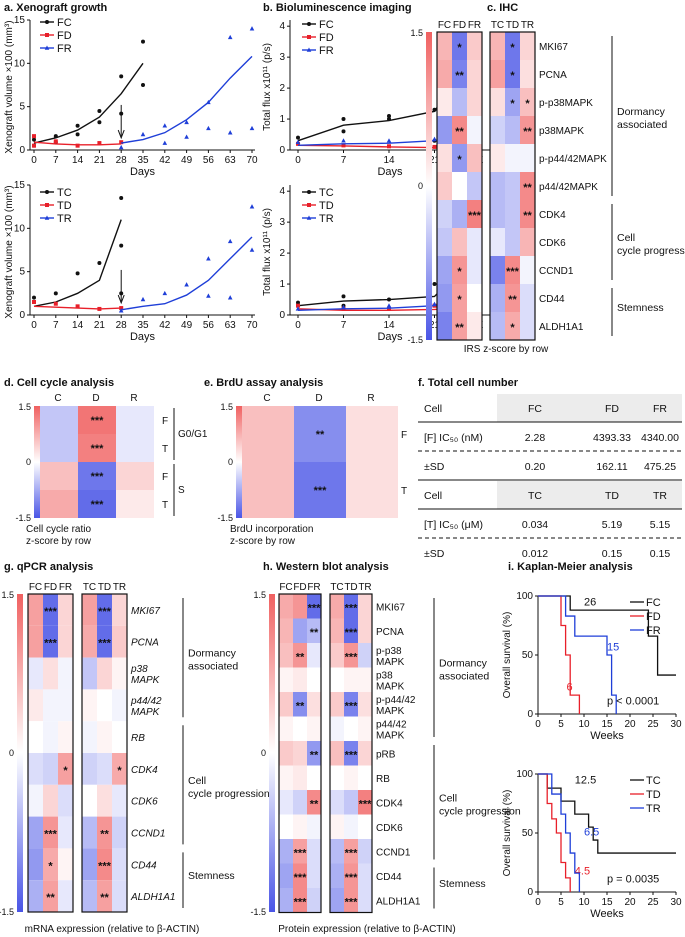  I want to click on x-tick-label: 5, so click(561, 724).